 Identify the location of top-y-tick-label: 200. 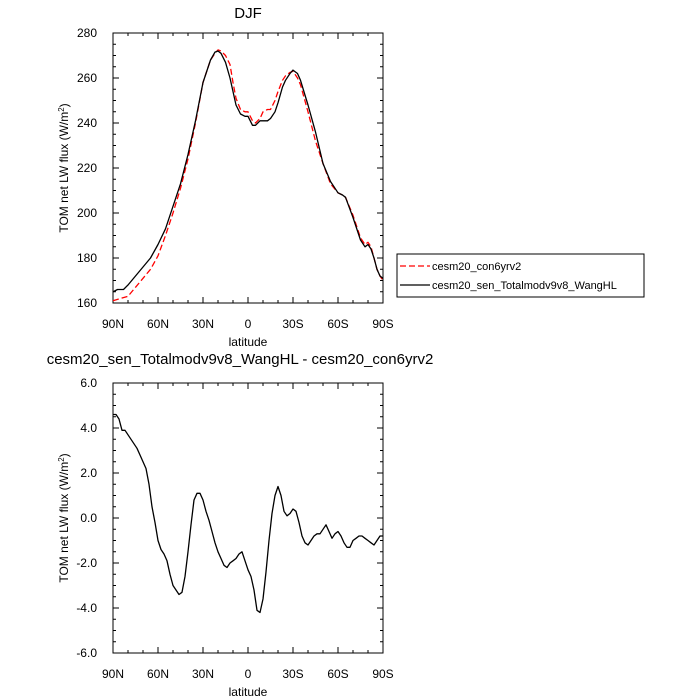
(87, 213).